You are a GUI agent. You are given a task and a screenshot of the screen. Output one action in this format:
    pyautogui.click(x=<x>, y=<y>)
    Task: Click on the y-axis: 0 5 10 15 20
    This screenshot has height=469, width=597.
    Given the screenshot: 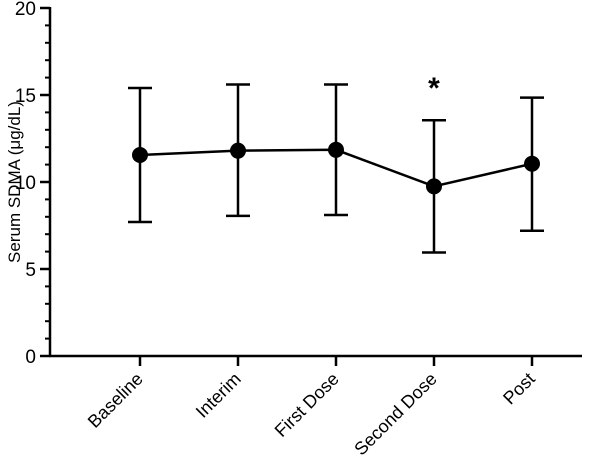 What is the action you would take?
    pyautogui.click(x=33, y=184)
    